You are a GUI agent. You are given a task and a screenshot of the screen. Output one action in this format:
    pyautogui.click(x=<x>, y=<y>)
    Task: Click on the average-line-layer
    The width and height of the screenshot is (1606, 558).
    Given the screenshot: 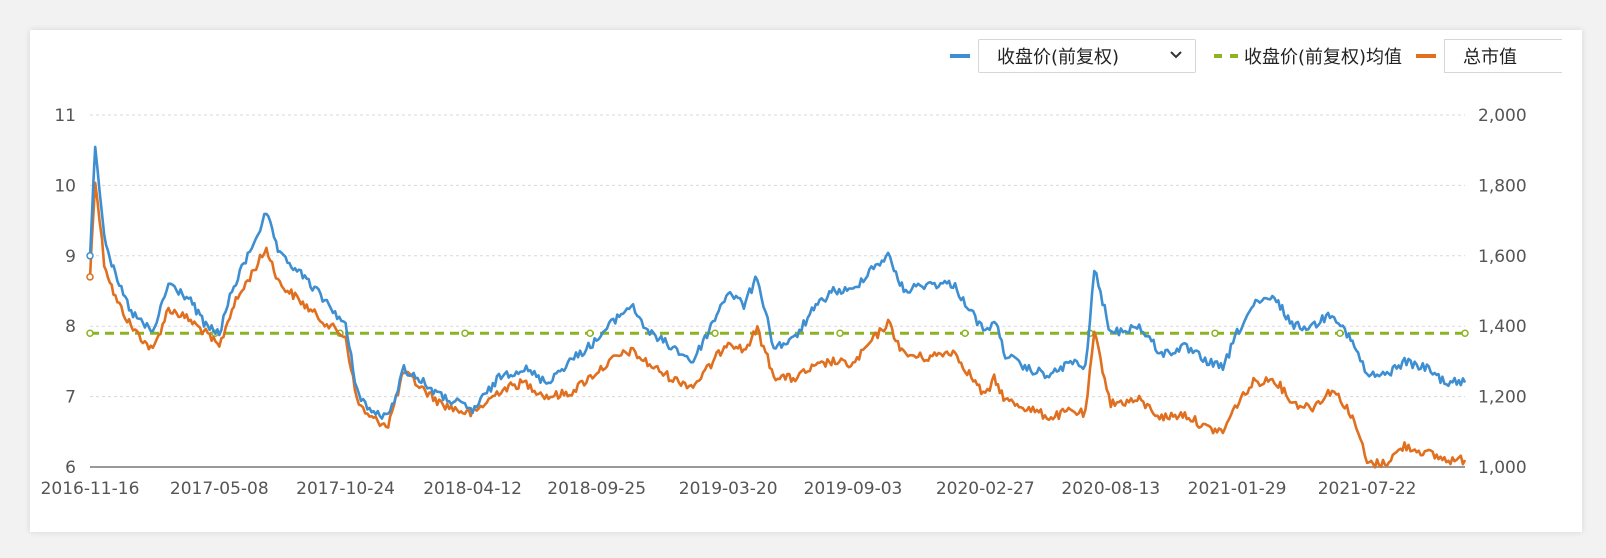 What is the action you would take?
    pyautogui.click(x=777, y=333)
    